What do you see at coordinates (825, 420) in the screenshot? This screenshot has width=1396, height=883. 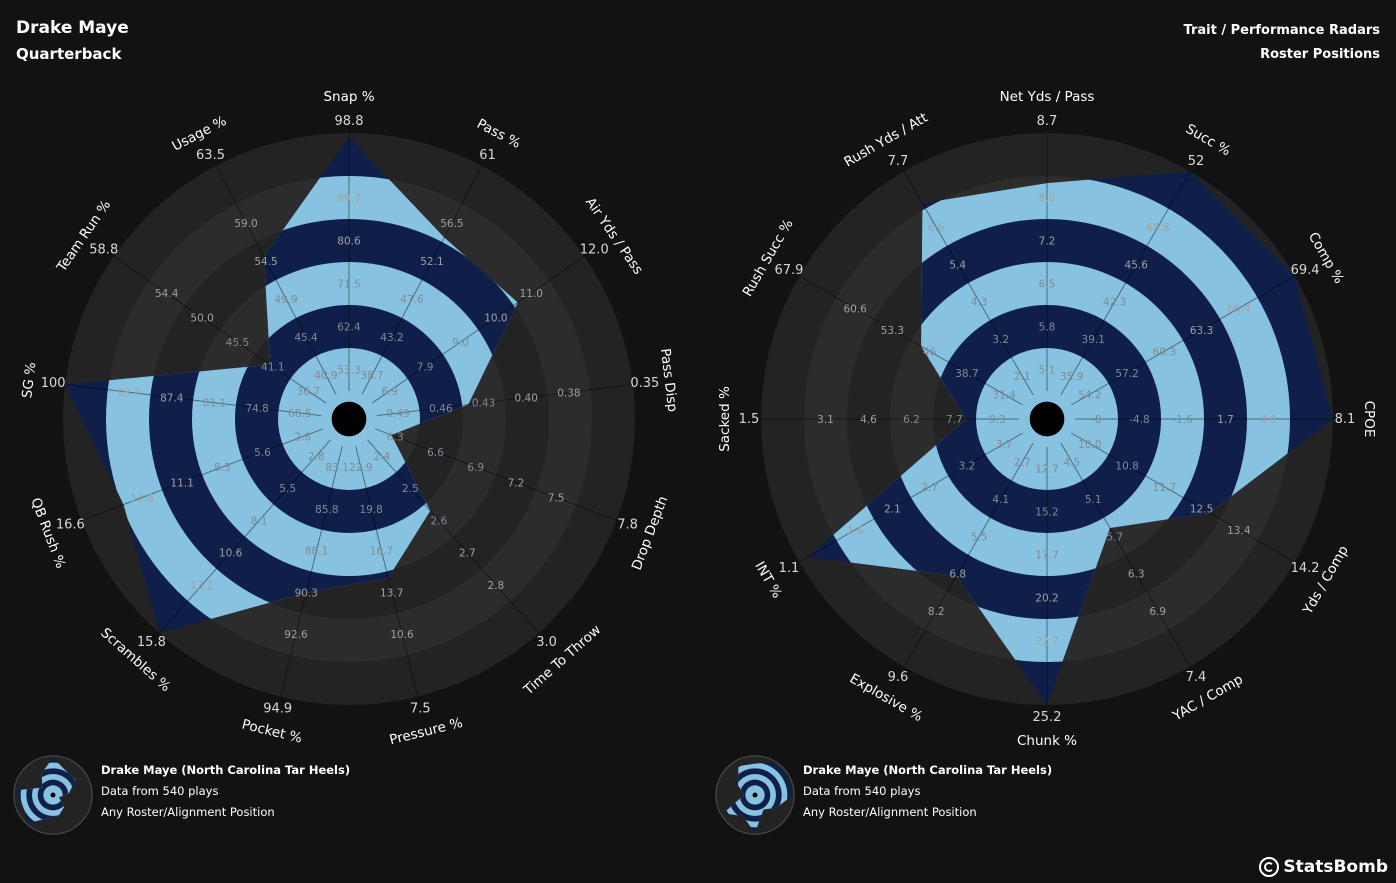 I see `tick-label: 3.1` at bounding box center [825, 420].